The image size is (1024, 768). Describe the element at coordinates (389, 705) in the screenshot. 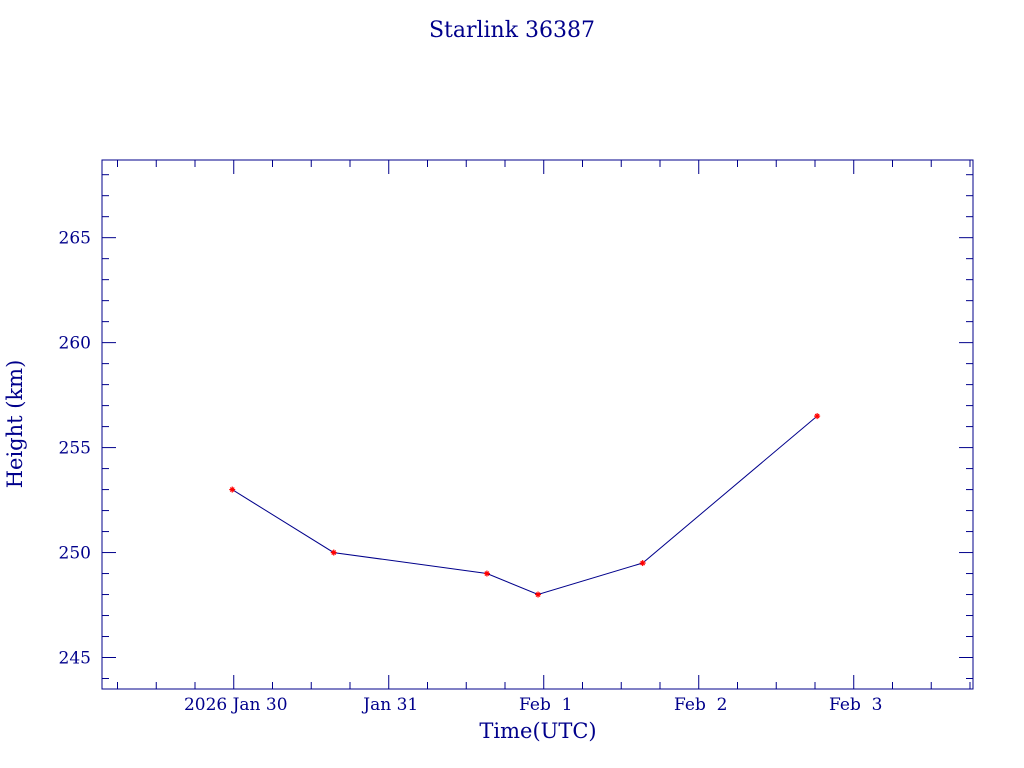

I see `x-tick-label: Jan 31` at that location.